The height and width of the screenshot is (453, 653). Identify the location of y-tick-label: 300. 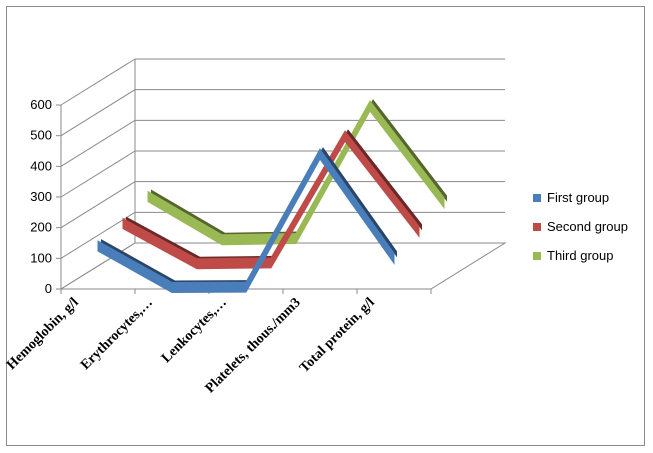
(41, 196).